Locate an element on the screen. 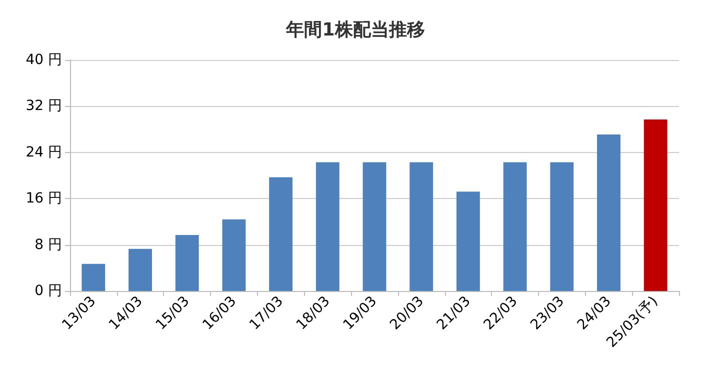  y-tick-label: 32 円 is located at coordinates (44, 106).